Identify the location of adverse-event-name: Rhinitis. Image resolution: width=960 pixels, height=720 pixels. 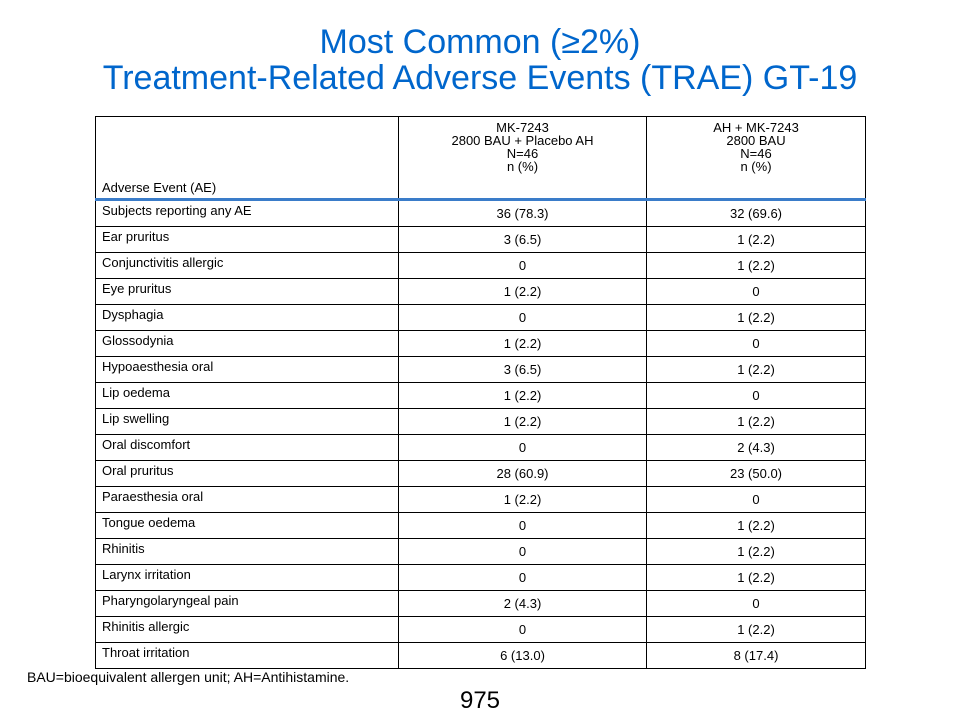
(247, 551).